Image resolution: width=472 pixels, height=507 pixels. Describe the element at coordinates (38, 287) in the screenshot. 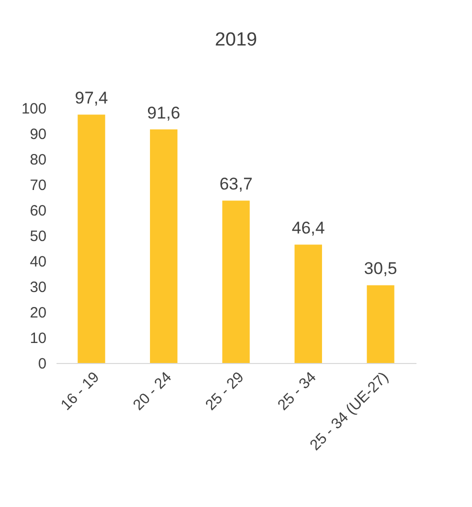

I see `y-tick-label: 30` at that location.